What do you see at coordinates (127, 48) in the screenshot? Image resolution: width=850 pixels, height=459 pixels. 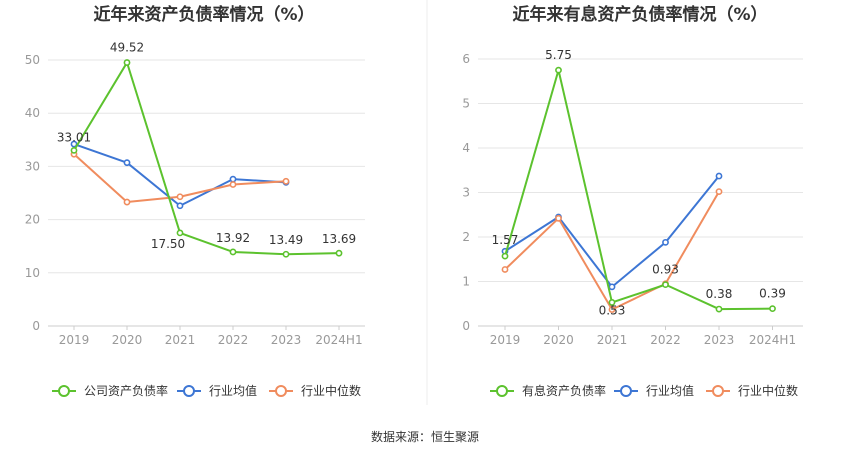 I see `data-label: 49.52` at bounding box center [127, 48].